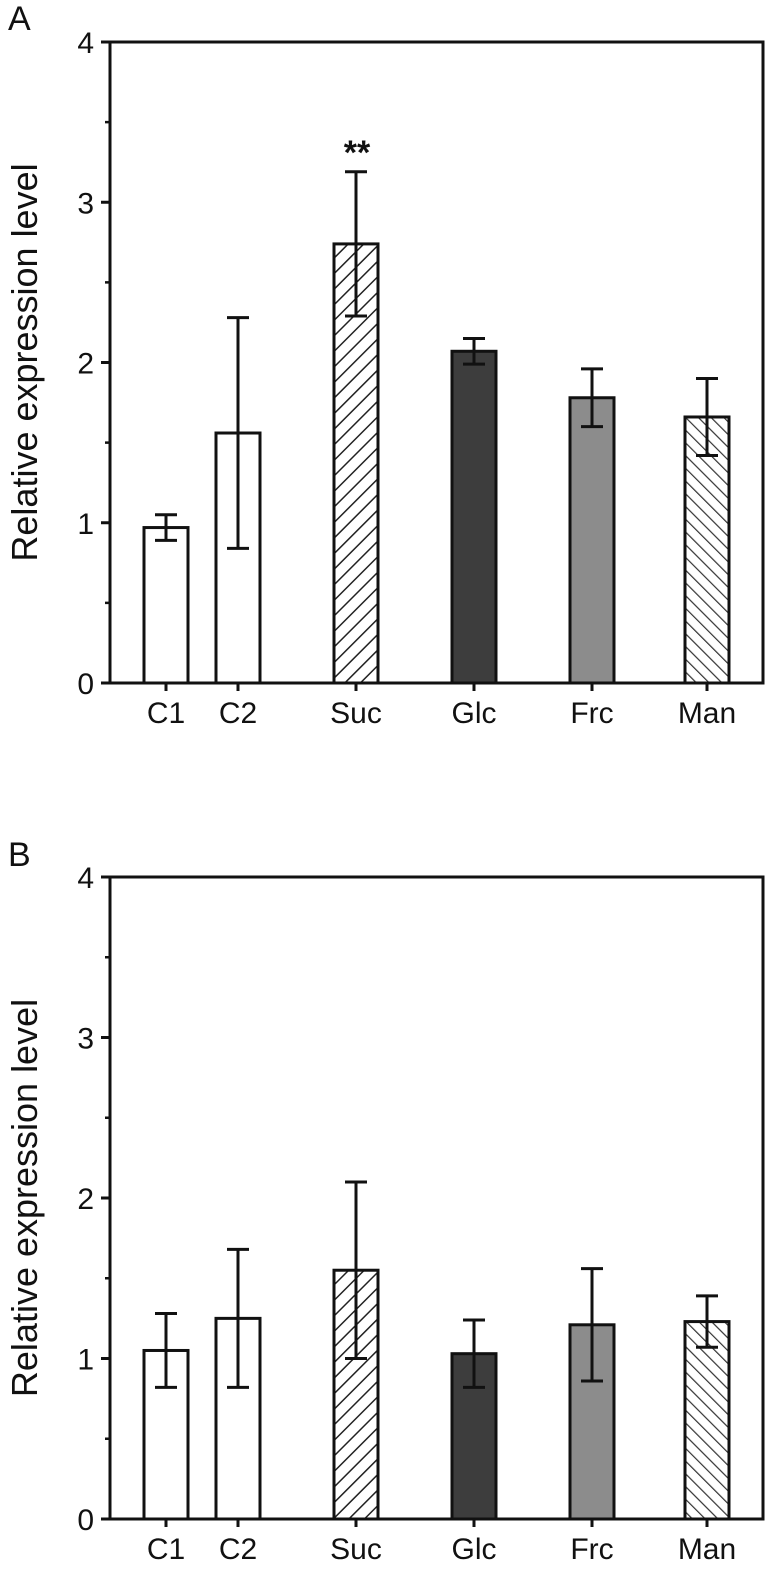 The image size is (771, 1577). What do you see at coordinates (19, 855) in the screenshot?
I see `panel-b-label: B` at bounding box center [19, 855].